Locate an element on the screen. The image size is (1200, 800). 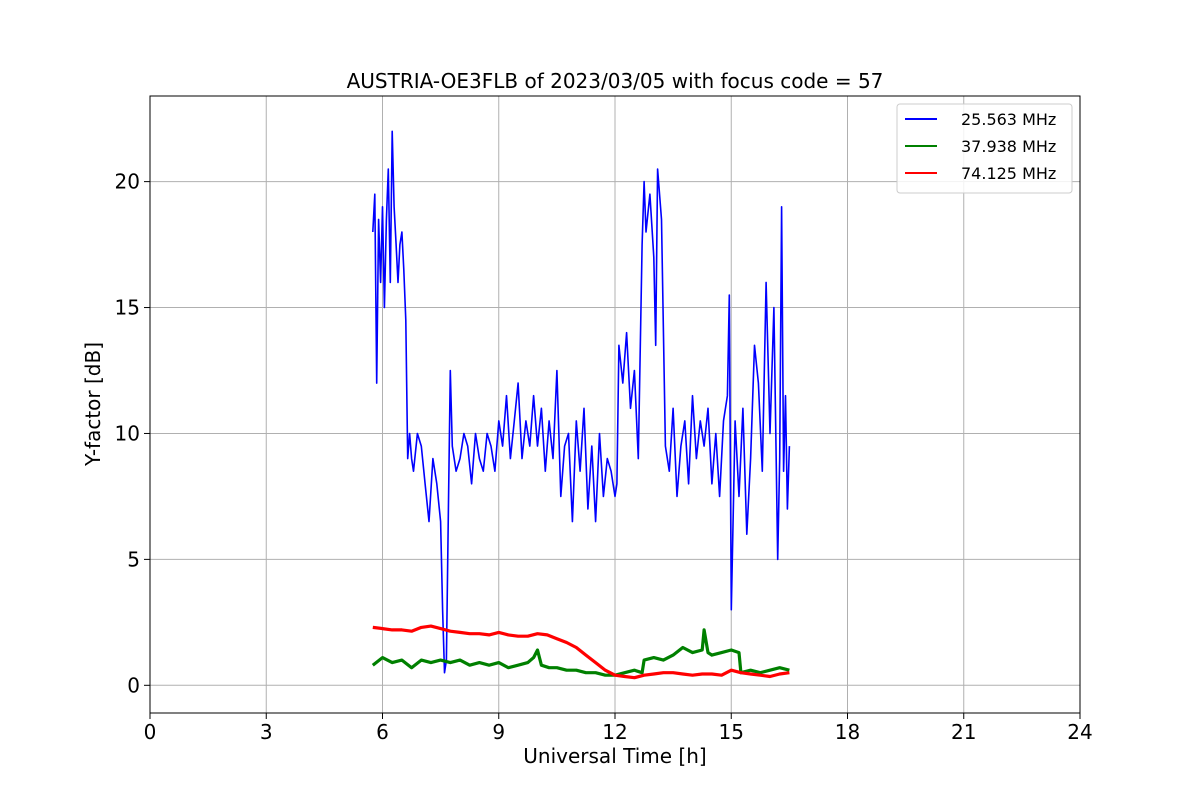
x-tick-label: 6 is located at coordinates (382, 732).